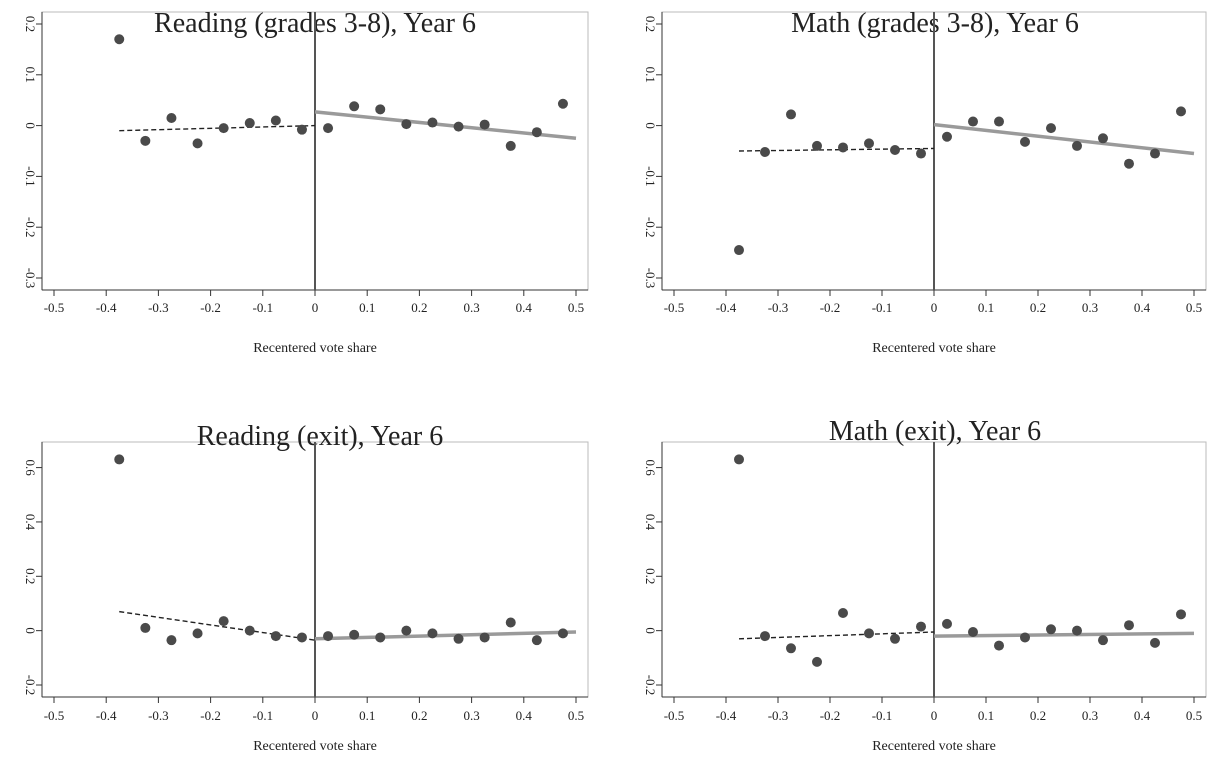 Image resolution: width=1216 pixels, height=757 pixels. I want to click on chart-title: Math (exit), Year 6, so click(935, 431).